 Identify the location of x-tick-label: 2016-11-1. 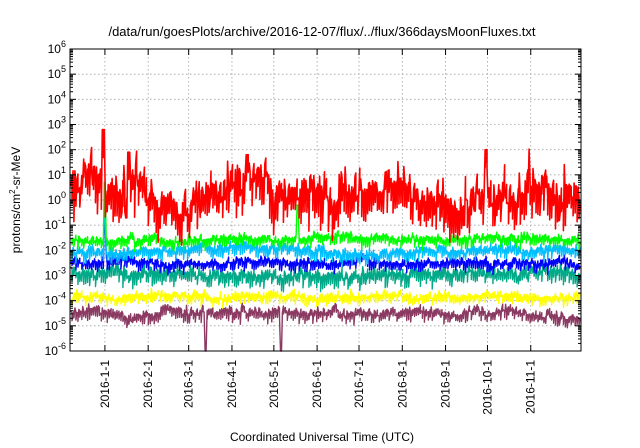
(531, 387).